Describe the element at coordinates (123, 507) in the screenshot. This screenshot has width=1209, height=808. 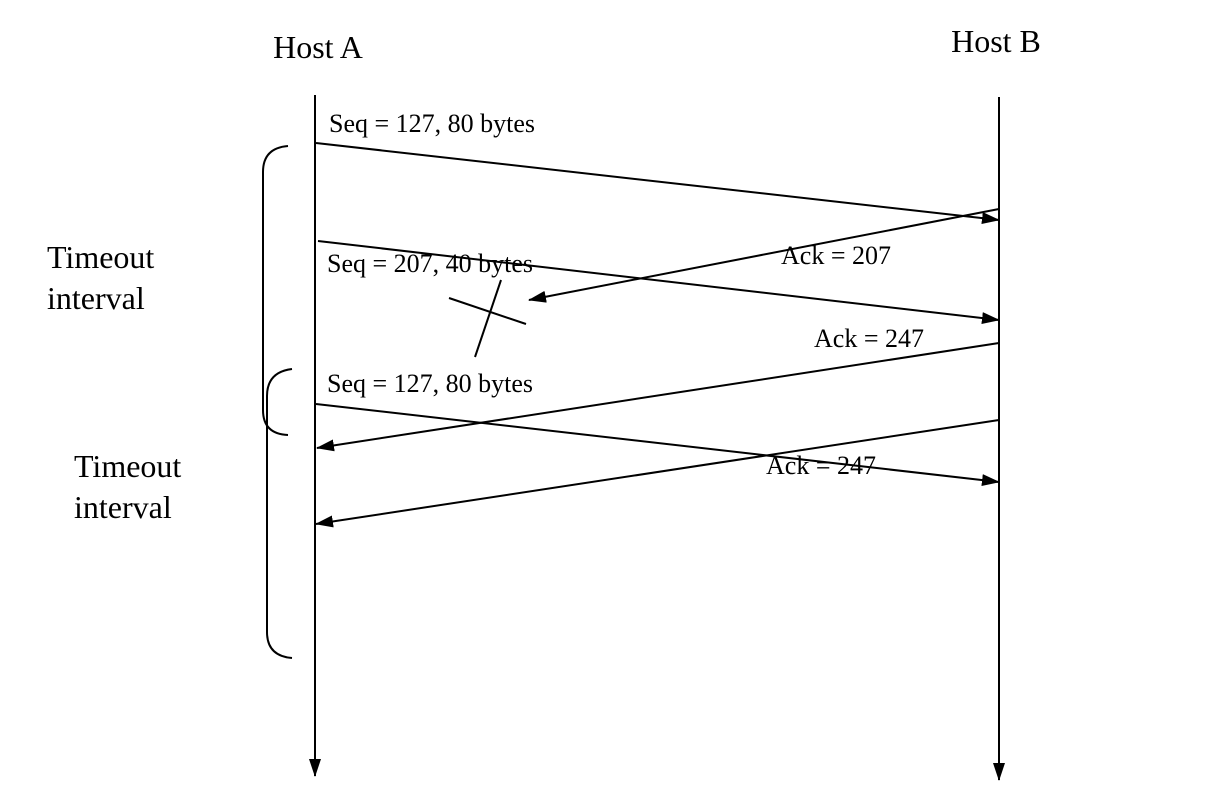
I see `timeout-label-2-line2: interval` at that location.